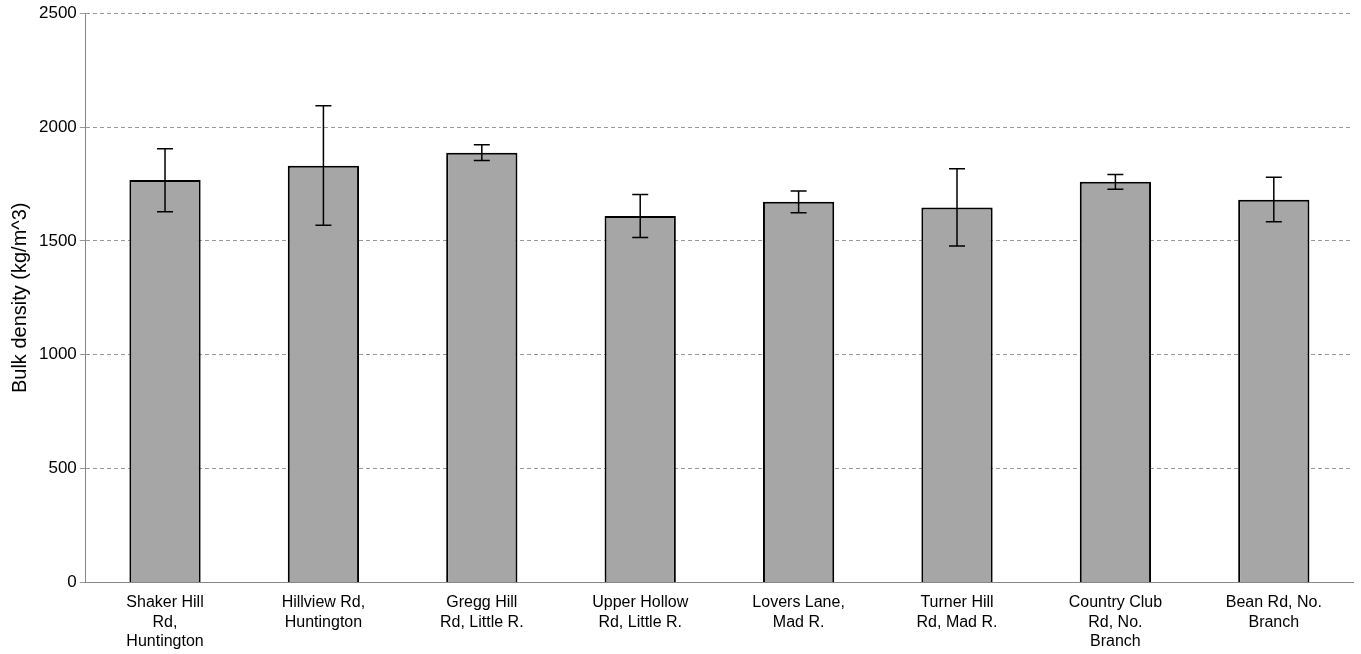  What do you see at coordinates (798, 611) in the screenshot?
I see `x-tick-label: Lovers Lane, Mad R.` at bounding box center [798, 611].